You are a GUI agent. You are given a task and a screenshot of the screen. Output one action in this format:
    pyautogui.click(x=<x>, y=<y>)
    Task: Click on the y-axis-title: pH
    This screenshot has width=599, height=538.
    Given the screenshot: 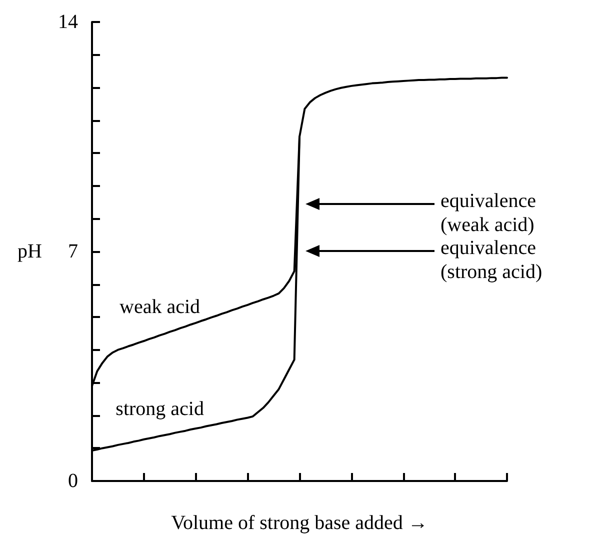 What is the action you would take?
    pyautogui.click(x=30, y=251)
    